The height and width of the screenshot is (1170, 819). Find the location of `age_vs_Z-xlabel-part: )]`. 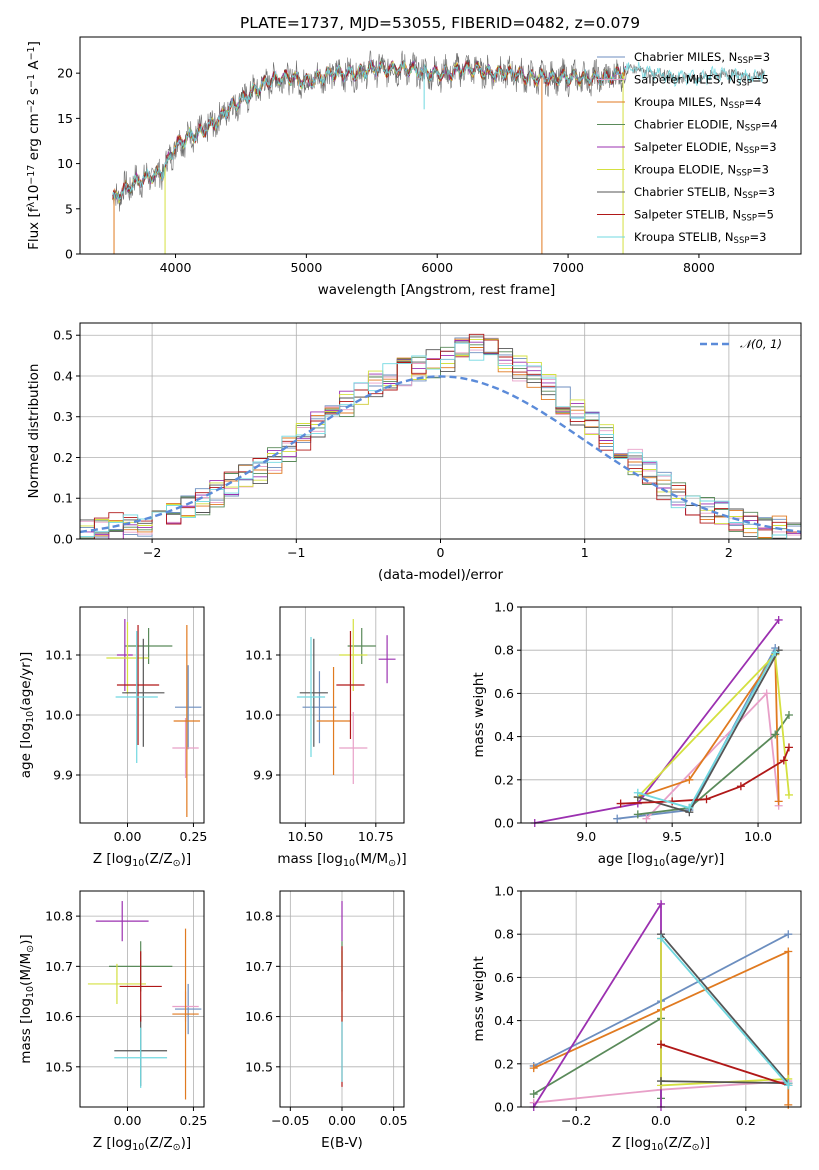

age_vs_Z-xlabel-part: )] is located at coordinates (186, 859).